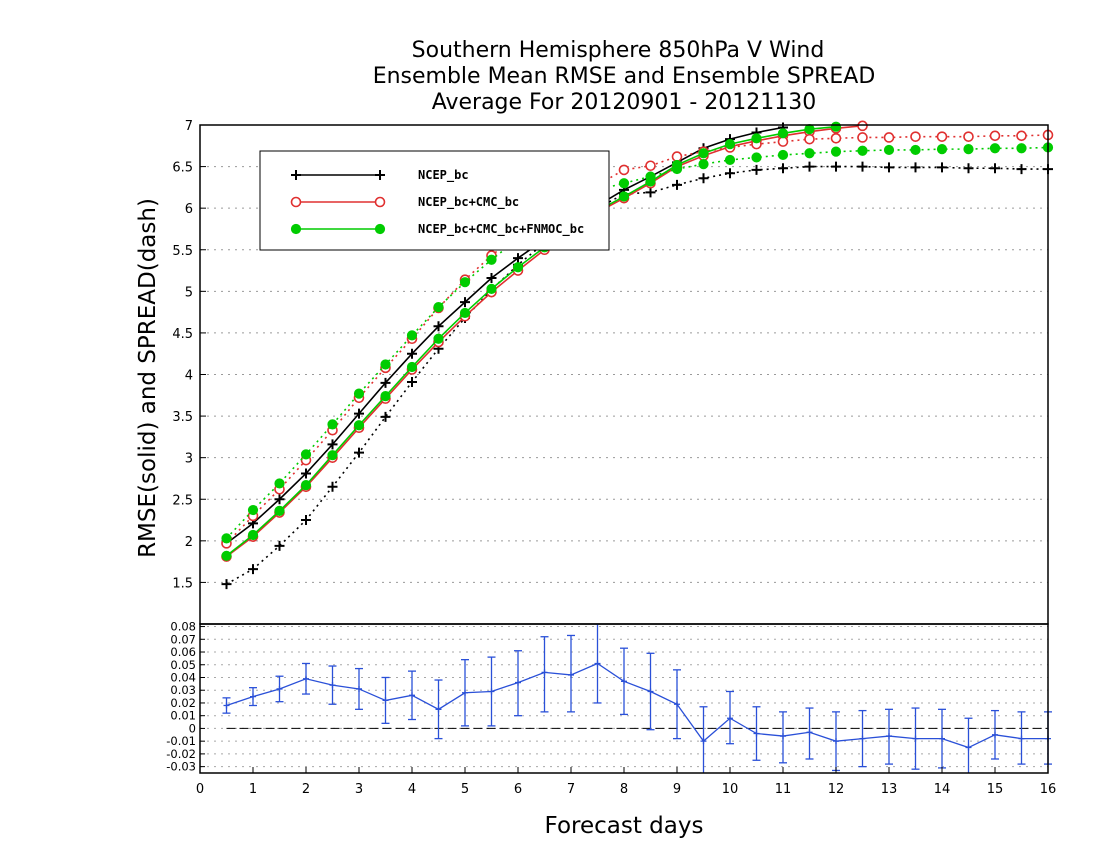 This screenshot has height=850, width=1100. Describe the element at coordinates (404, 202) in the screenshot. I see `legend-item: NCEP_bc+CMC_bc` at that location.